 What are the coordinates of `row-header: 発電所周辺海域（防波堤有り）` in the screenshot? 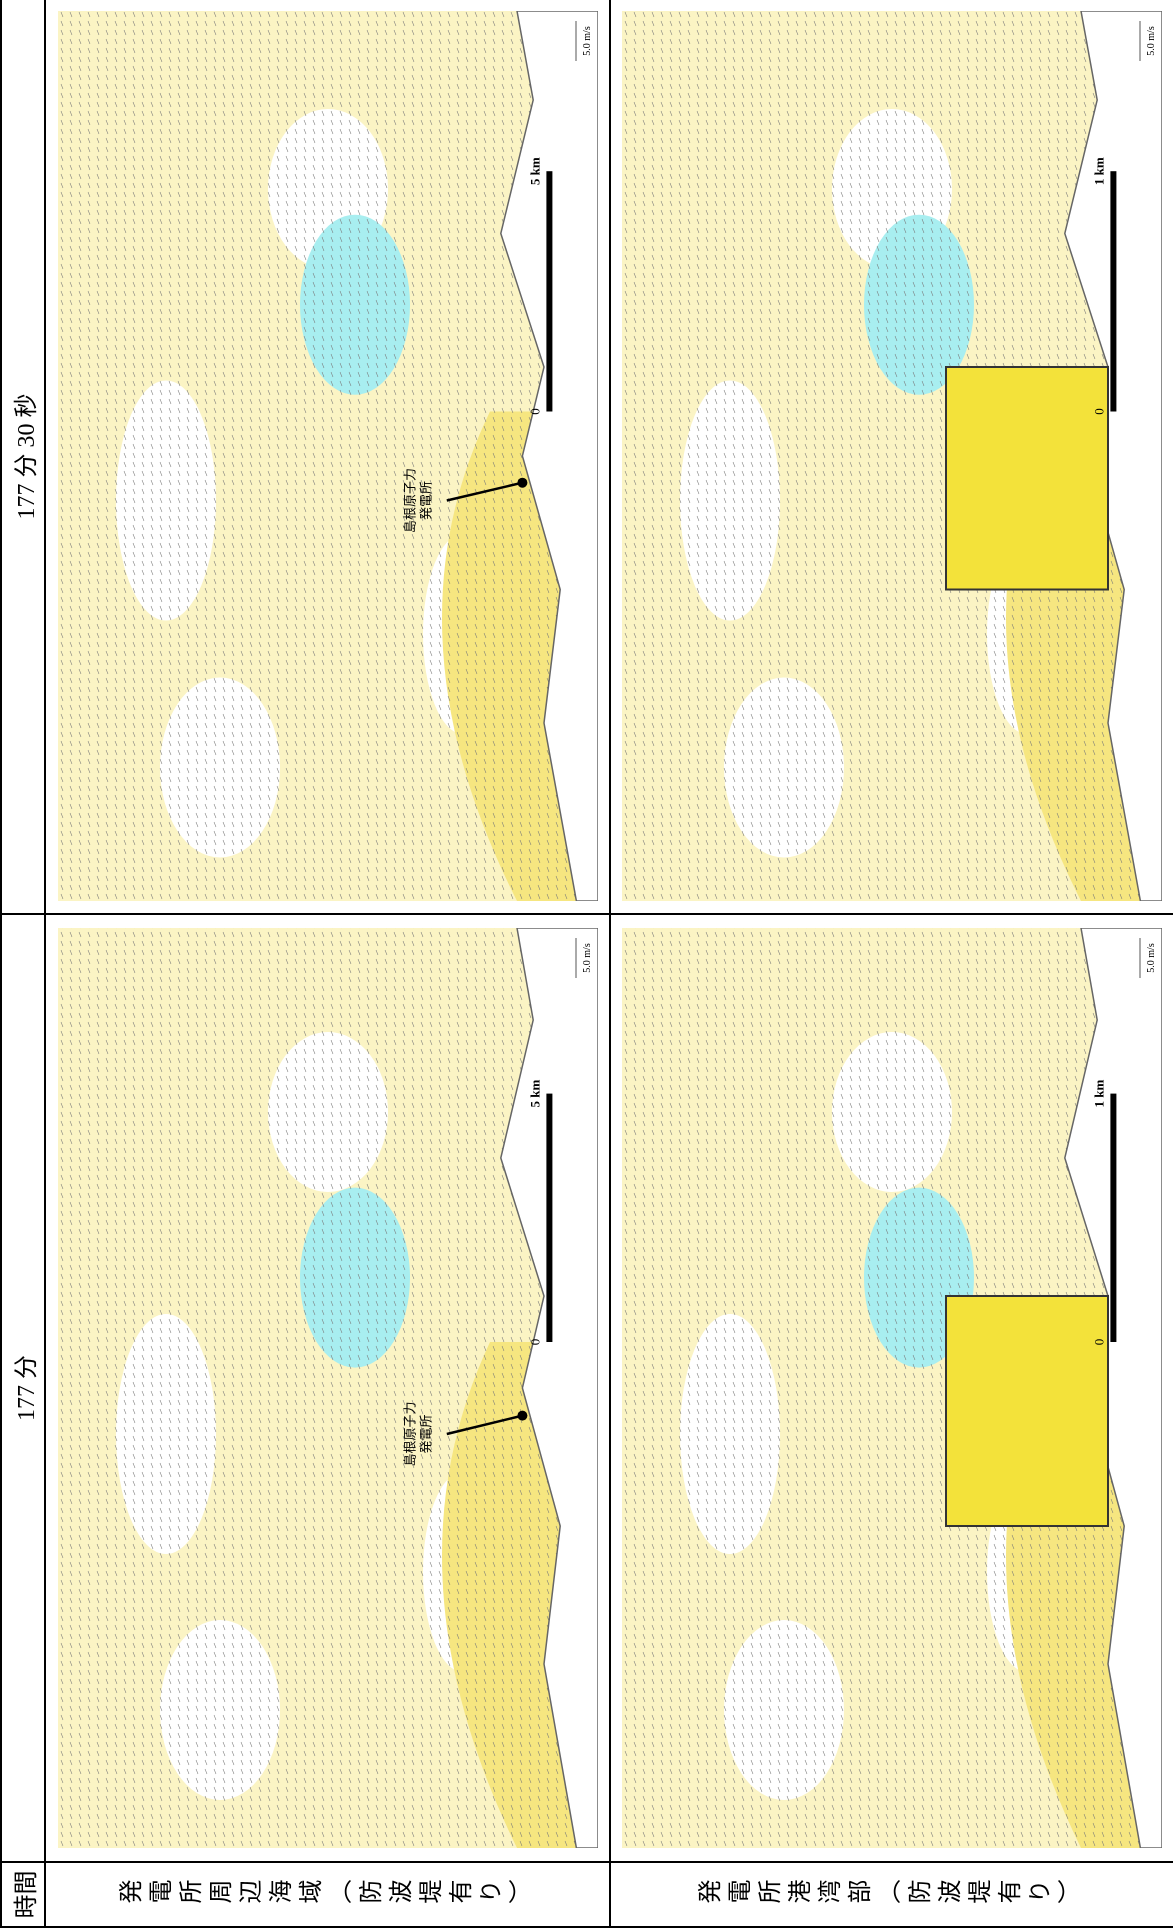 It's located at (327, 1894).